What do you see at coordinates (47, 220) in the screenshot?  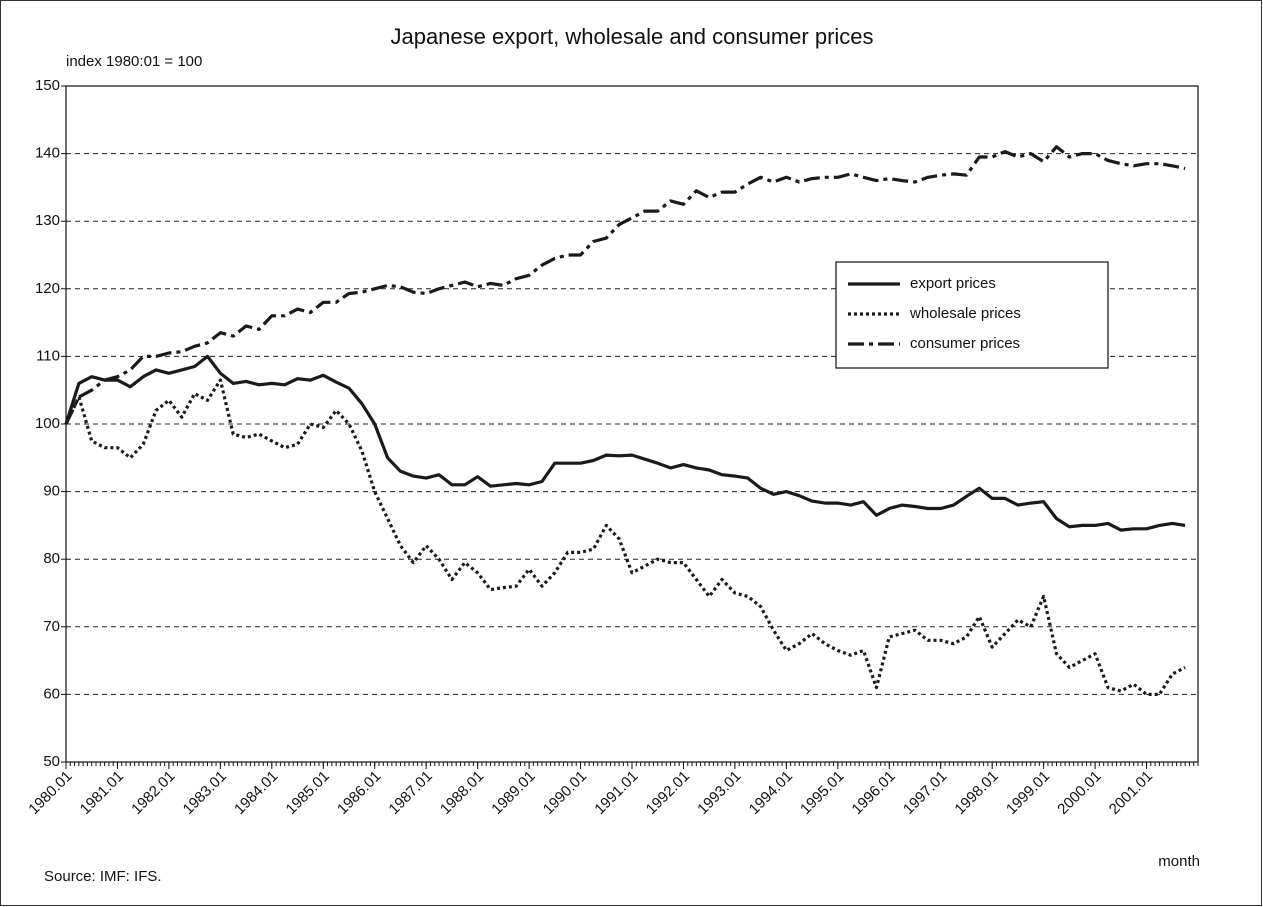 I see `y-tick-label: 130` at bounding box center [47, 220].